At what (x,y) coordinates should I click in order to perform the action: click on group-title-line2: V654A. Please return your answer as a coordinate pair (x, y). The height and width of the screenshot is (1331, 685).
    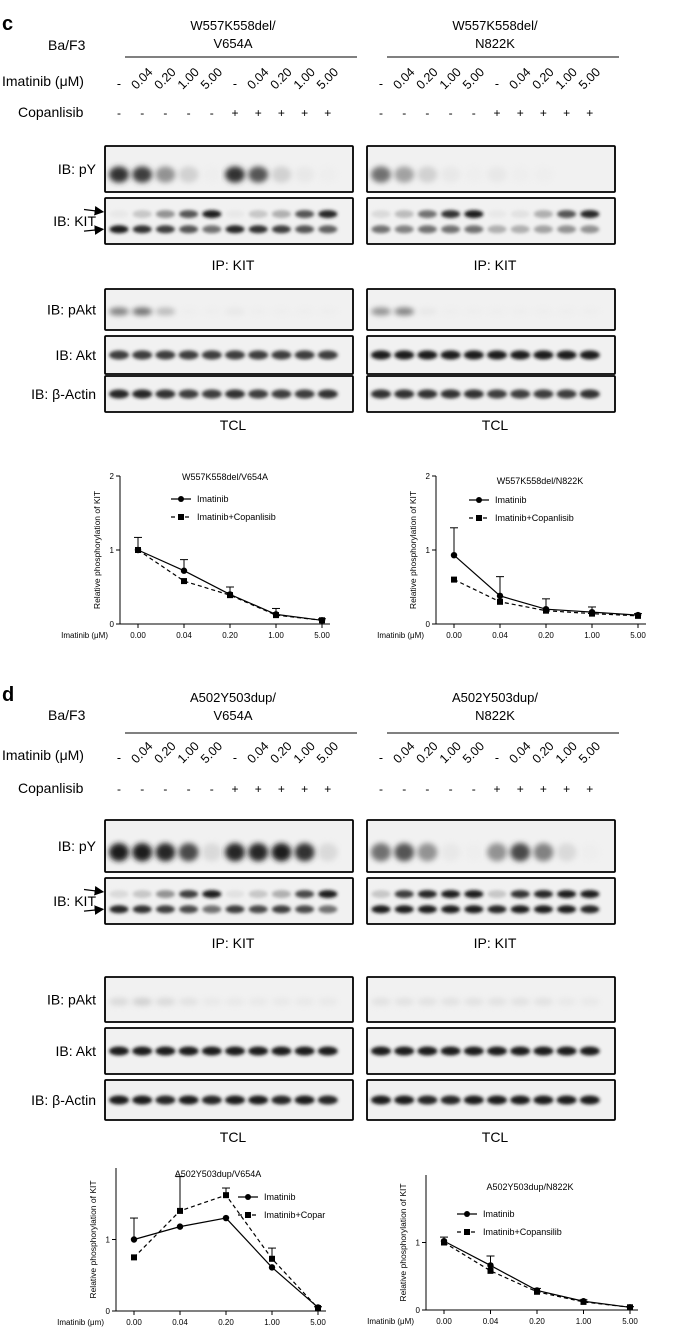
    Looking at the image, I should click on (232, 43).